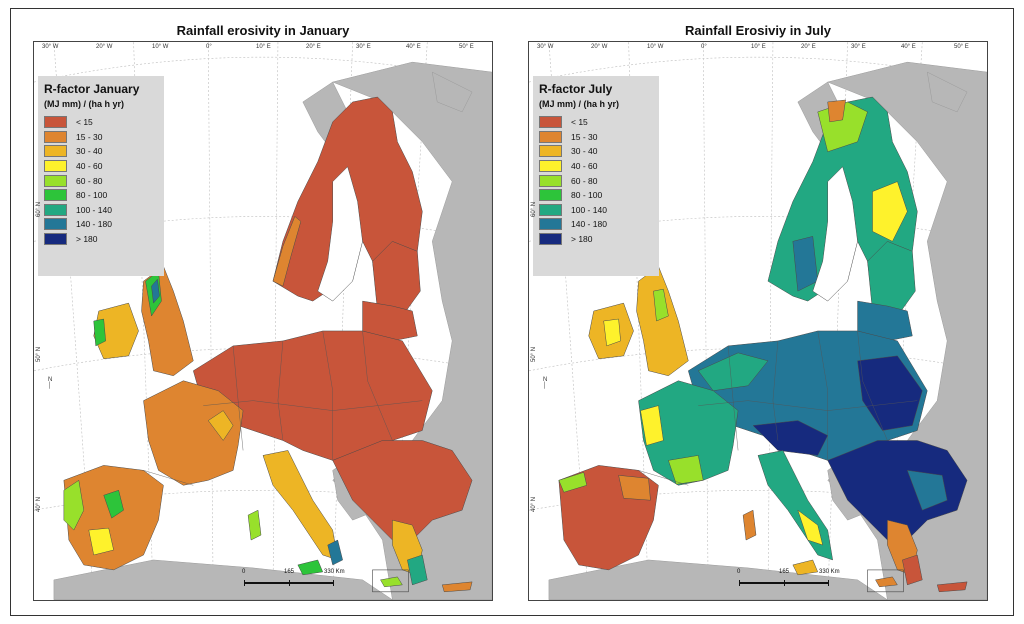 The width and height of the screenshot is (1024, 624). Describe the element at coordinates (584, 151) in the screenshot. I see `legend-label: 30 - 40` at that location.